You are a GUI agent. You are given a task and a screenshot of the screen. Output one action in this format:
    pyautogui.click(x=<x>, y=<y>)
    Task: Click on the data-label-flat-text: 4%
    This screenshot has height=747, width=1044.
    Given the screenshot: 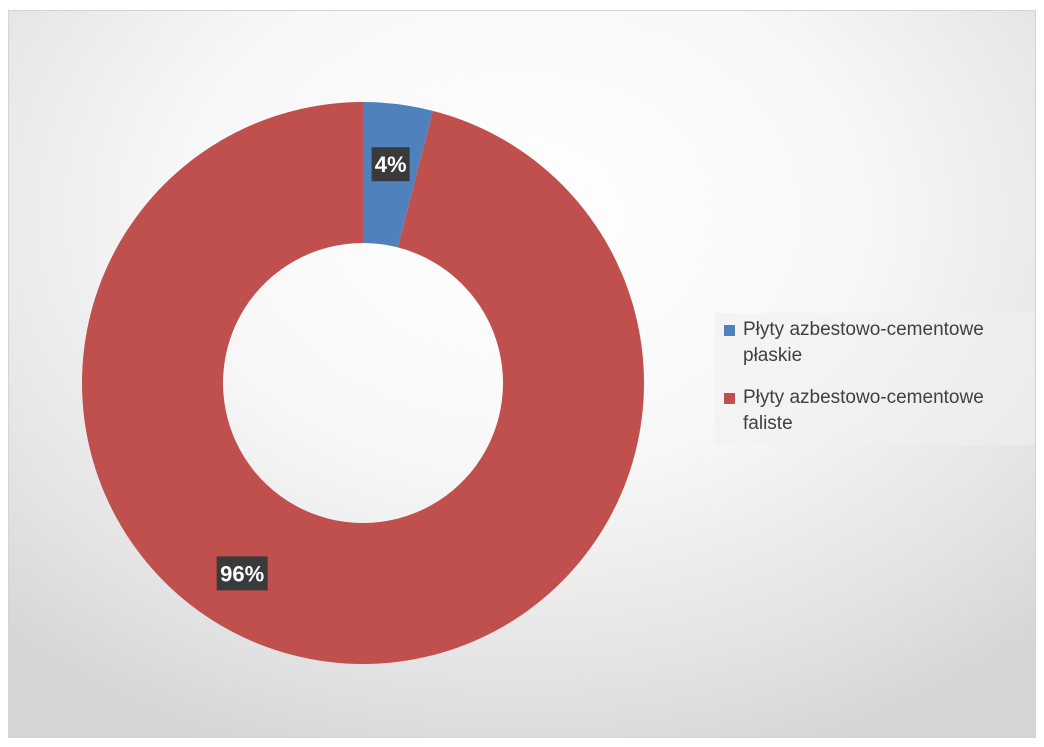 What is the action you would take?
    pyautogui.click(x=391, y=164)
    